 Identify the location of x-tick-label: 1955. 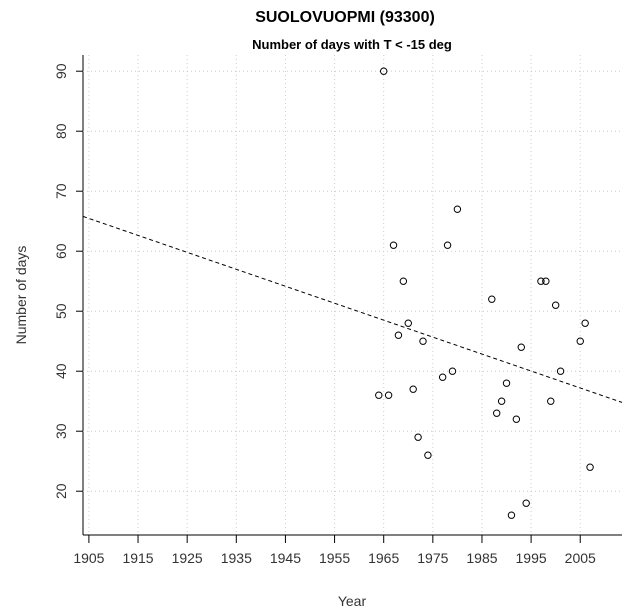
(334, 558).